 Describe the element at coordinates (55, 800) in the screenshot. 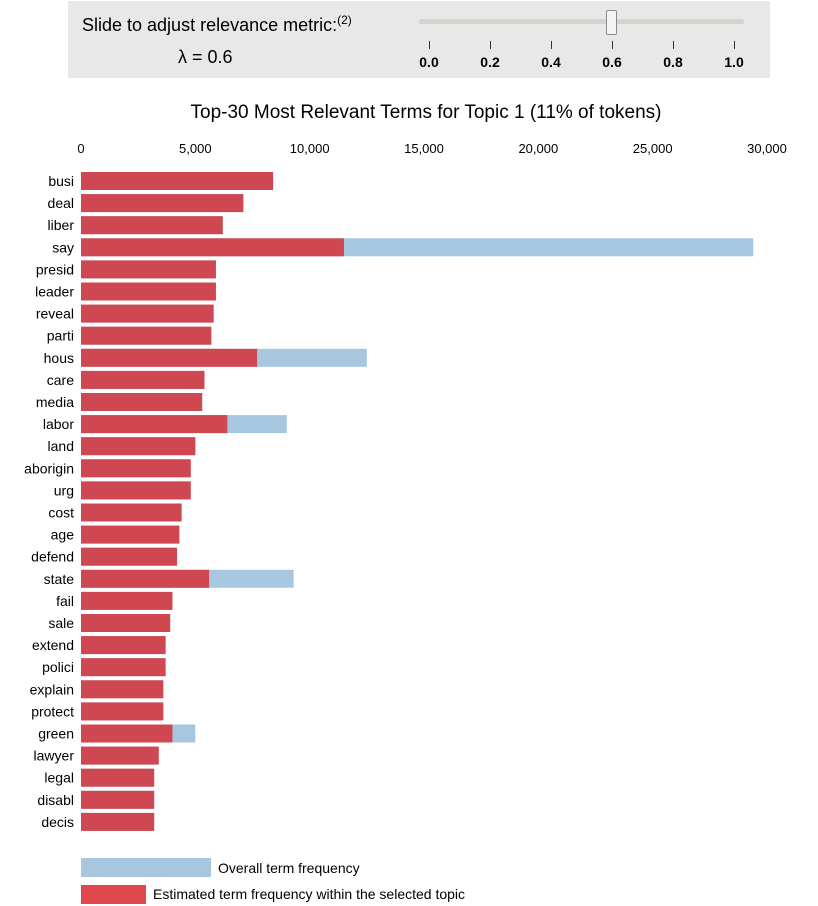

I see `term-label: disabl` at that location.